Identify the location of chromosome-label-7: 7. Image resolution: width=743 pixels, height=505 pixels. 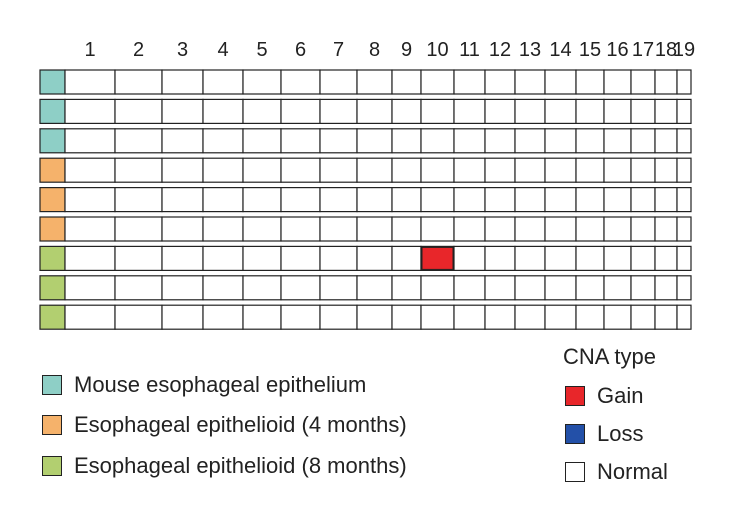
(338, 50).